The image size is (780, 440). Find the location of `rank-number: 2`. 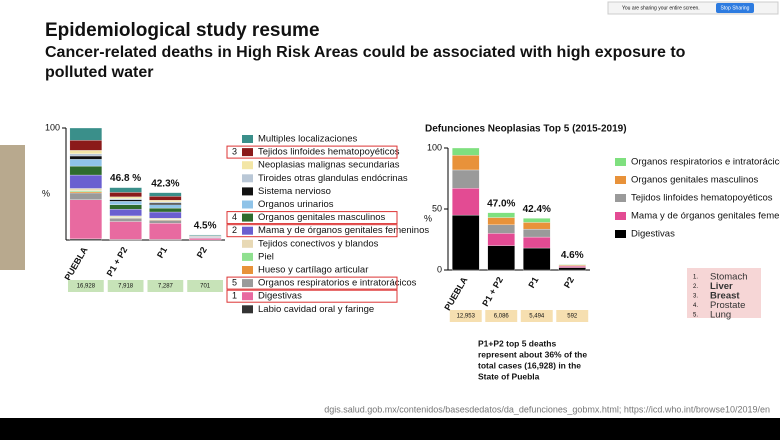

rank-number: 2 is located at coordinates (234, 230).